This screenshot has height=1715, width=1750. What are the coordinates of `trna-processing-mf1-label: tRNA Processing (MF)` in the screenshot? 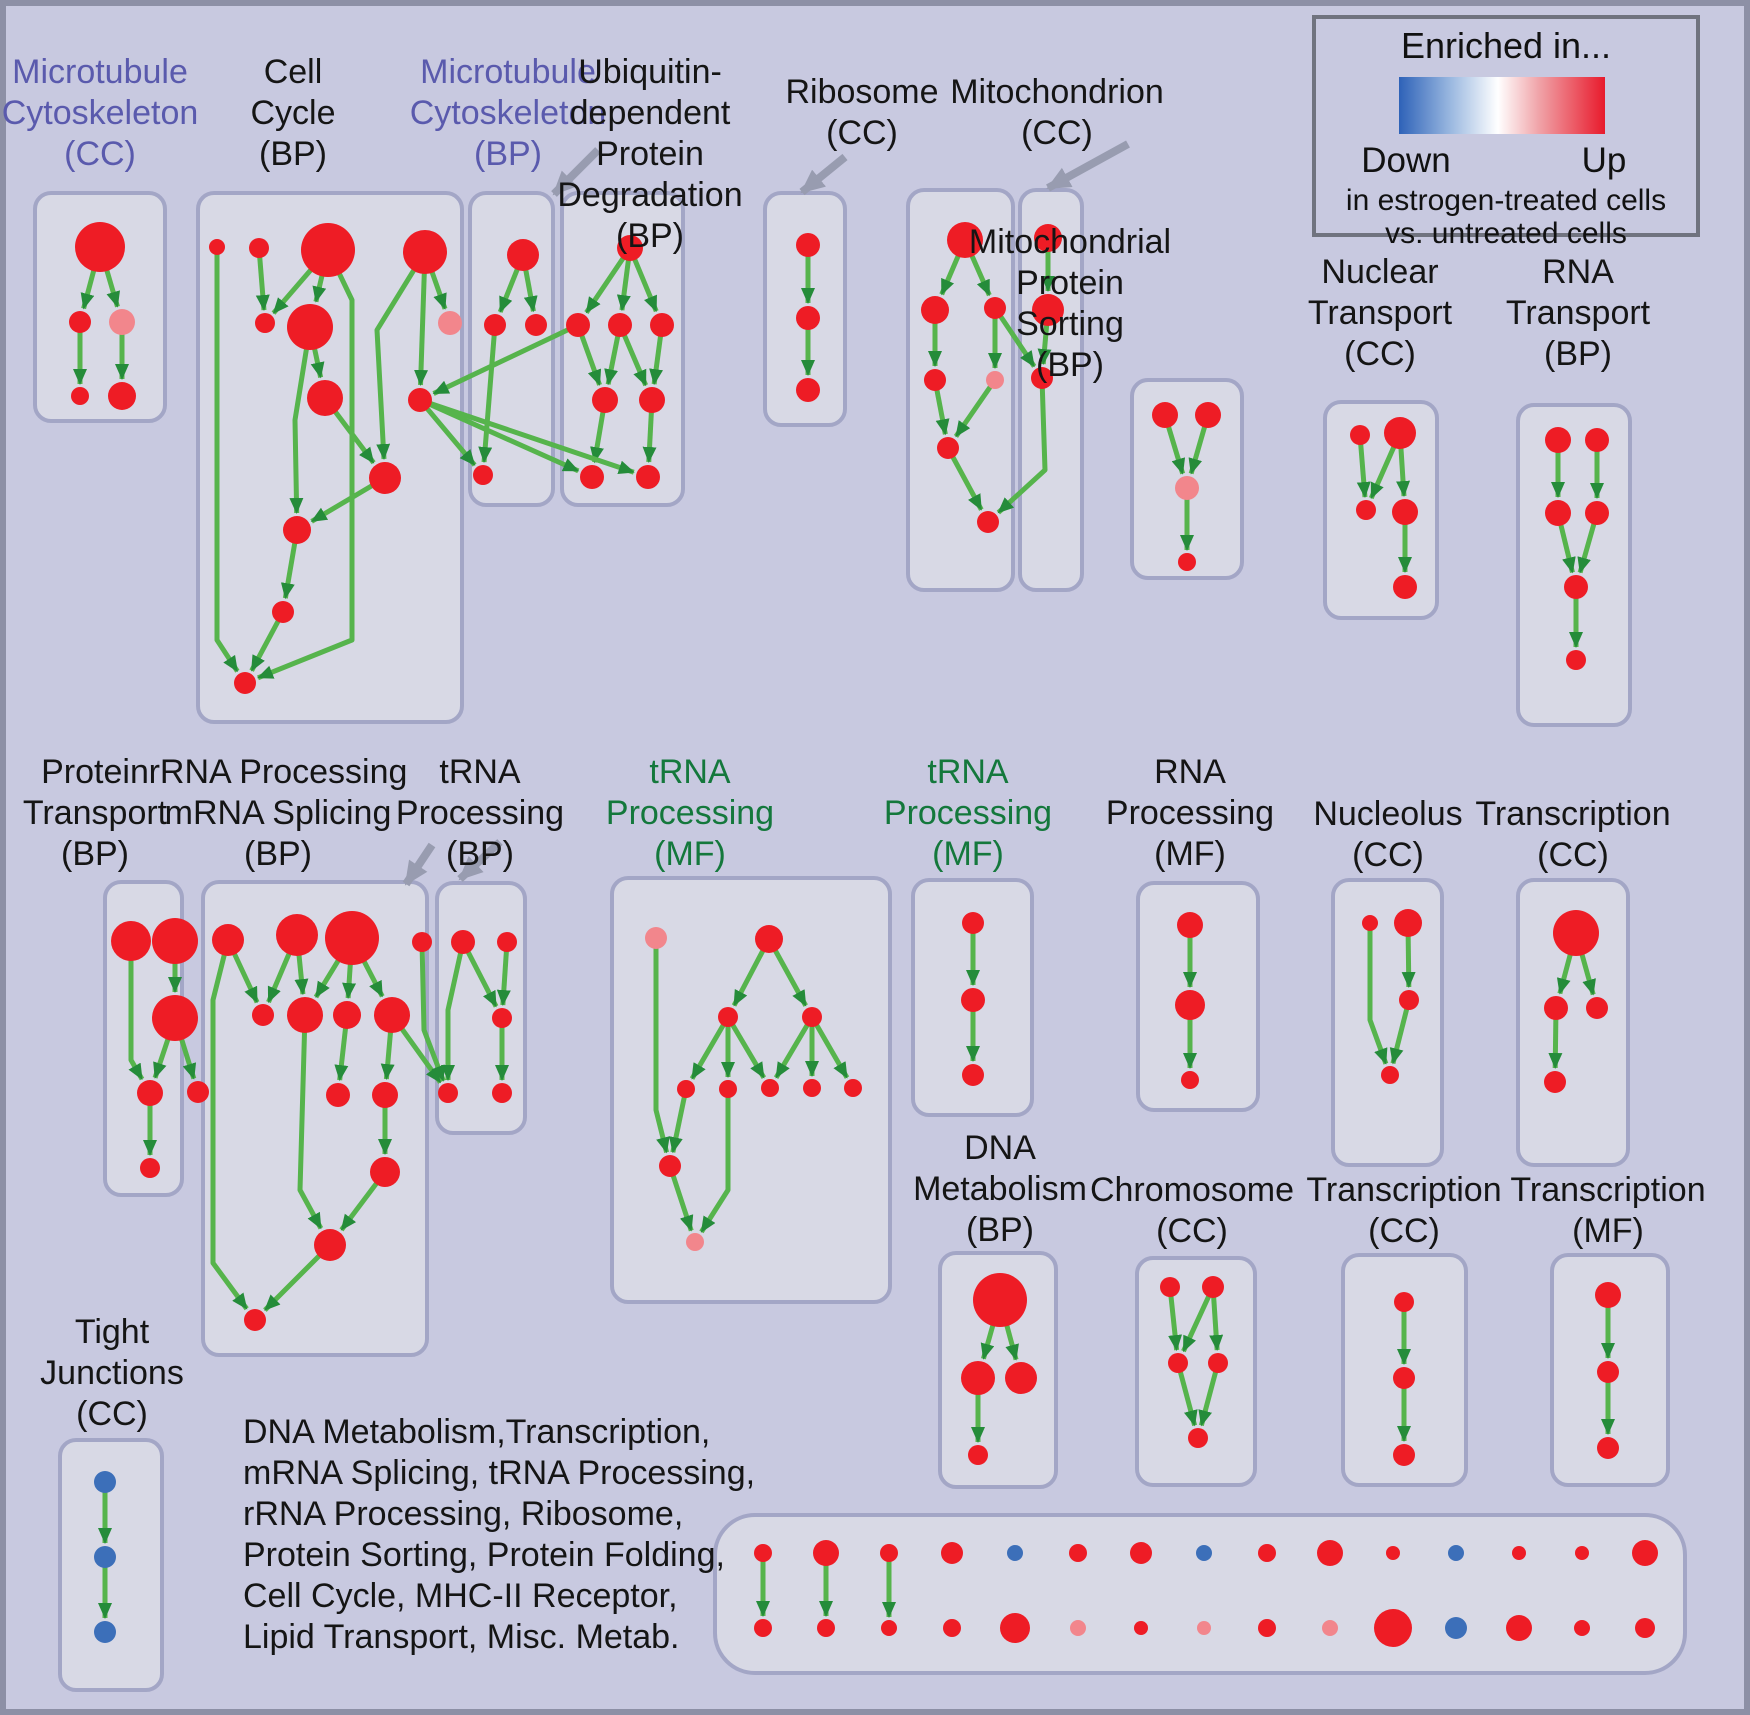 It's located at (690, 813).